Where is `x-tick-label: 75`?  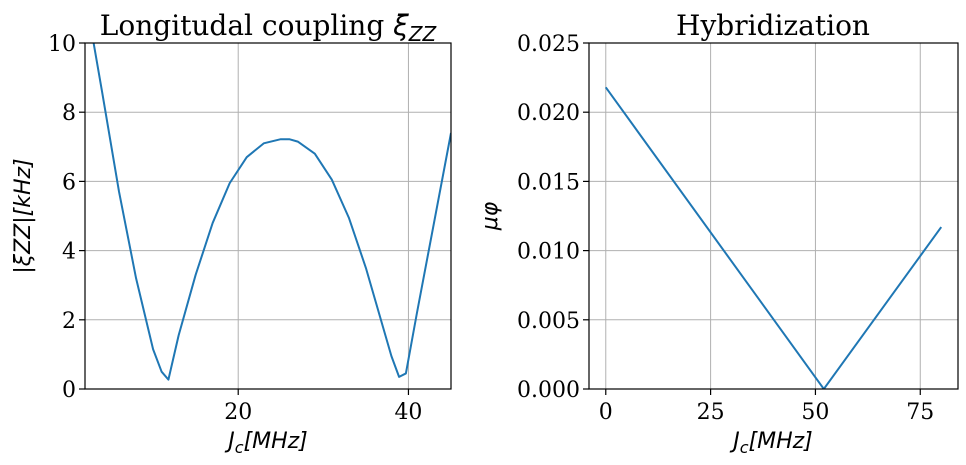
x-tick-label: 75 is located at coordinates (920, 412).